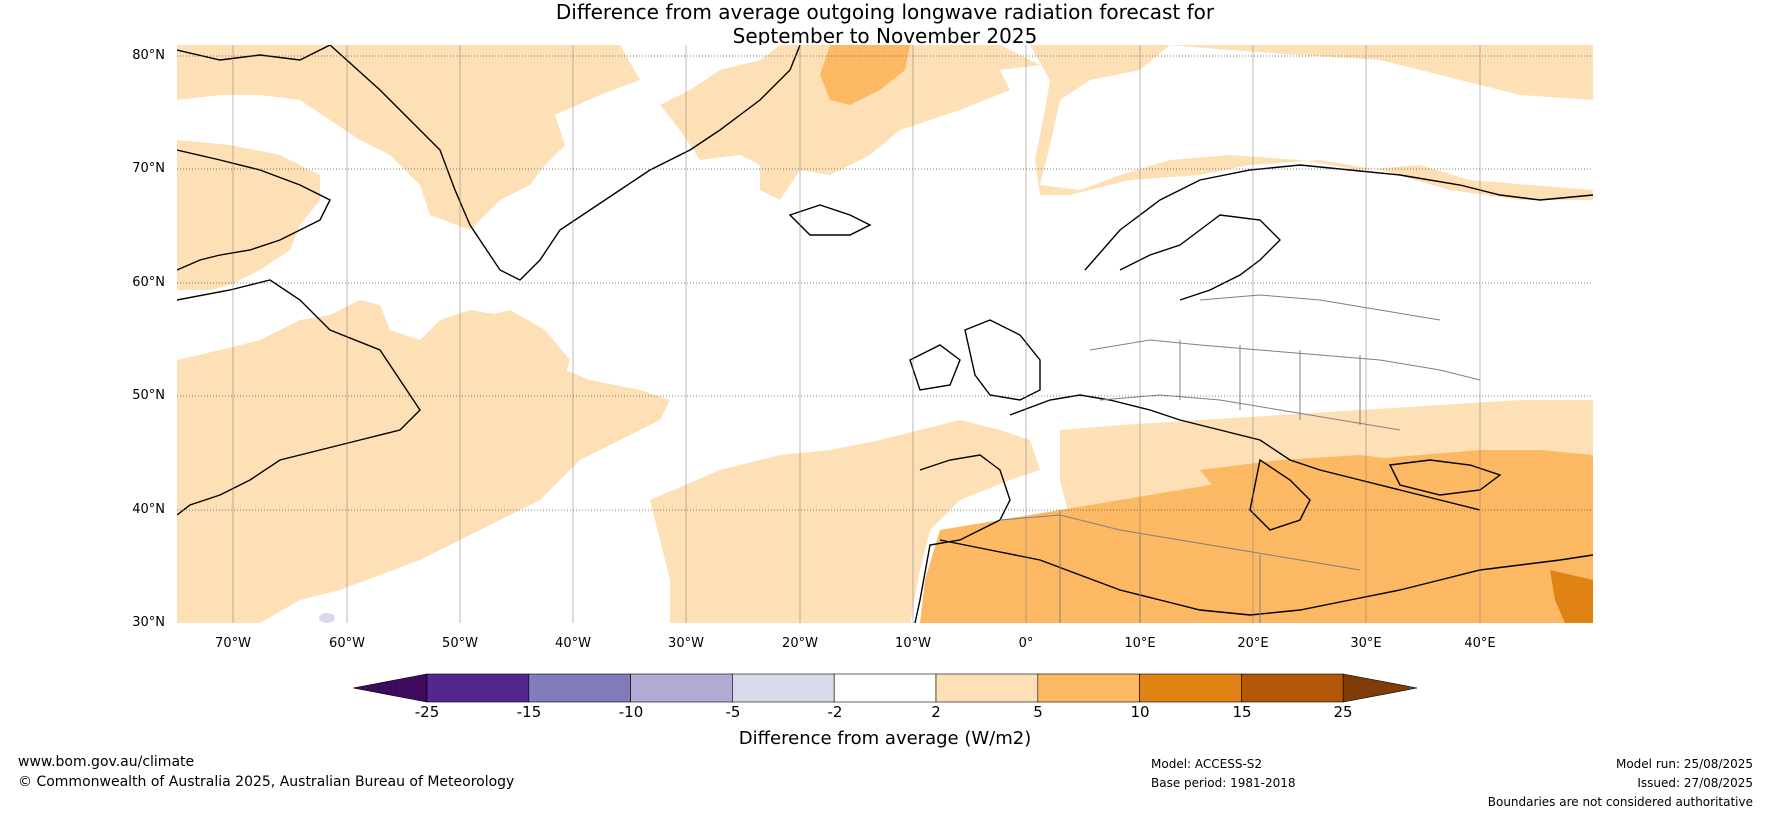 This screenshot has height=816, width=1770. What do you see at coordinates (1343, 712) in the screenshot?
I see `colorbar-tick: 25` at bounding box center [1343, 712].